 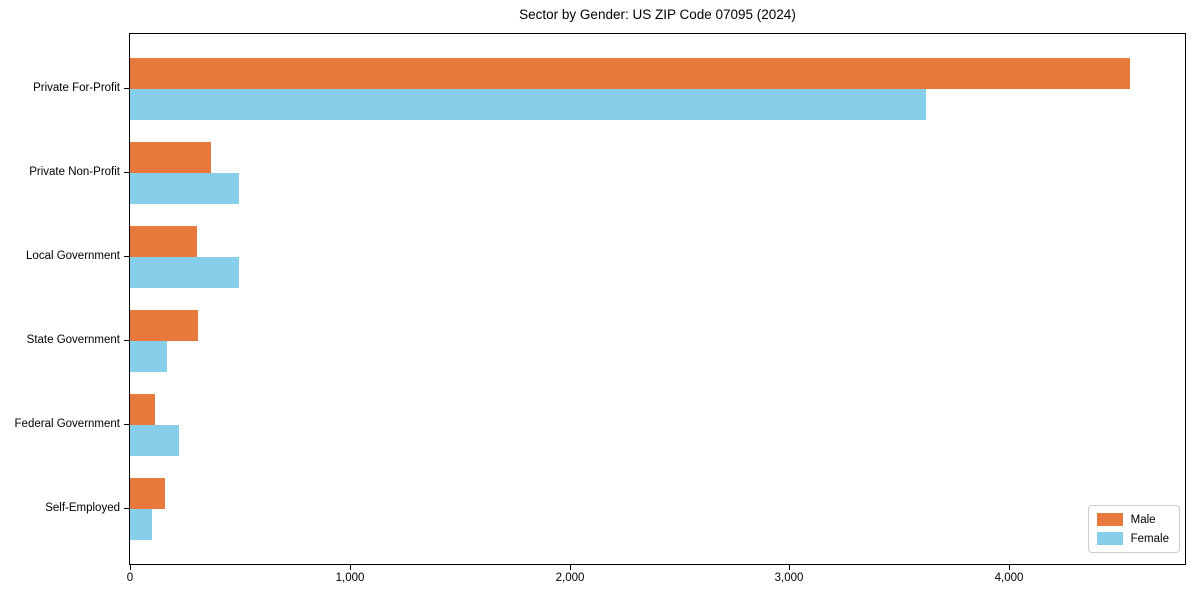 I want to click on legend-swatch-female, so click(x=1109, y=538).